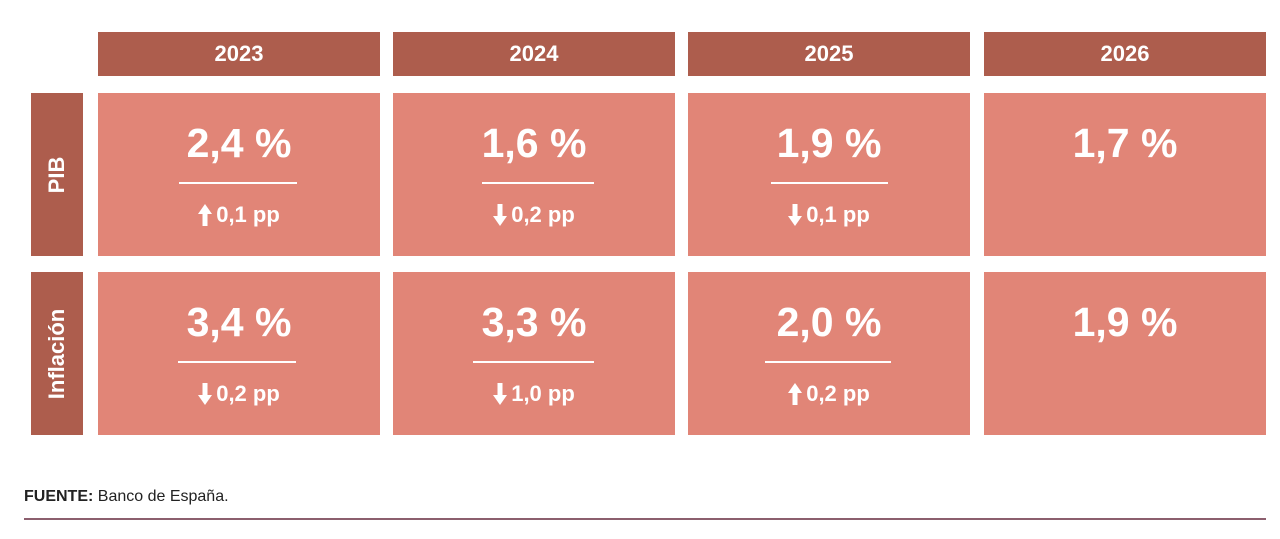 This screenshot has height=539, width=1280. I want to click on row-header-pib: PIB, so click(57, 174).